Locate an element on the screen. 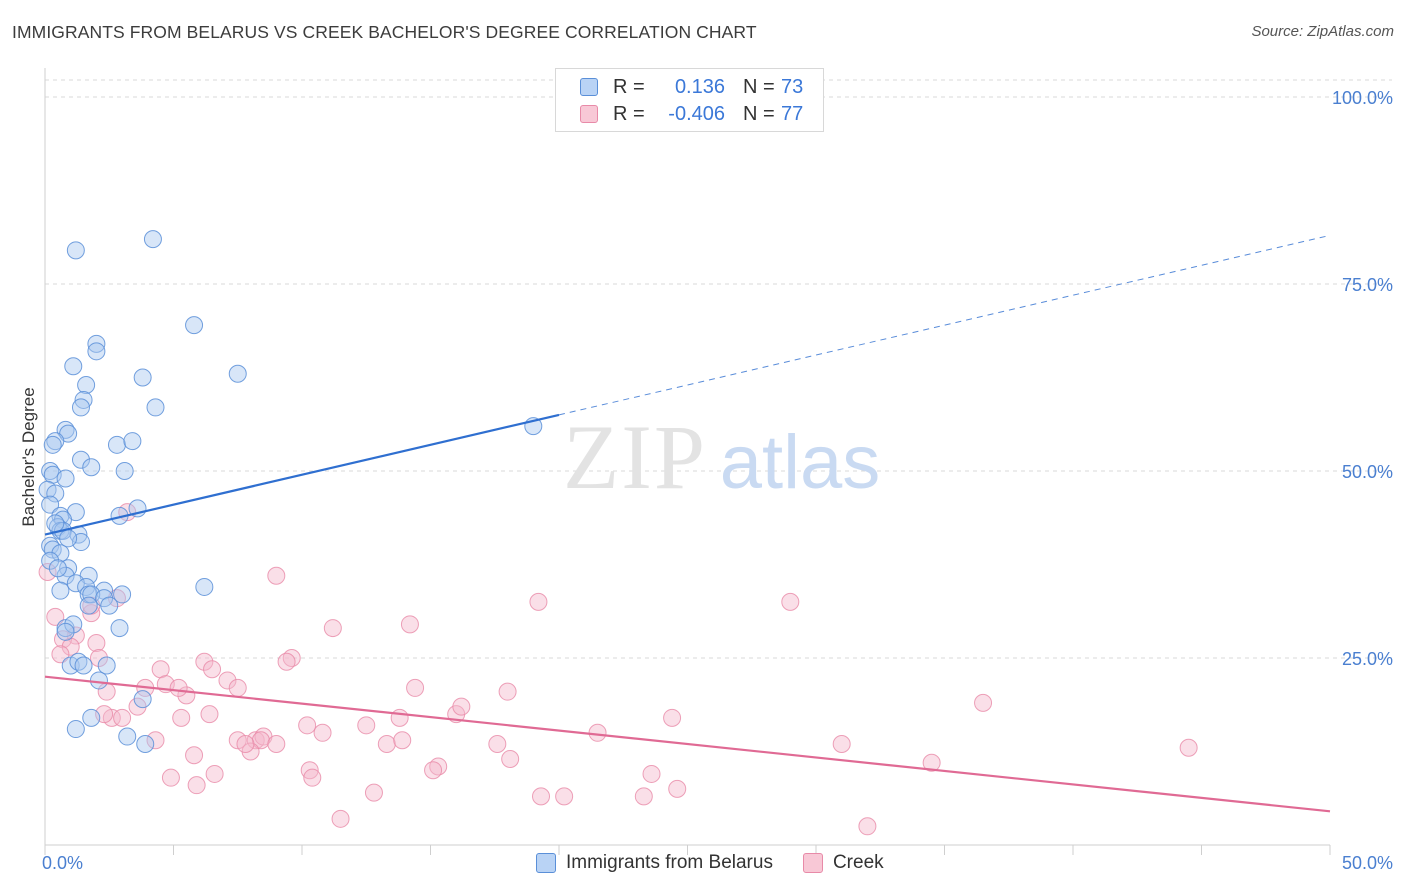 The image size is (1406, 892). y-axis-label: Bachelor's Degree is located at coordinates (28, 456).